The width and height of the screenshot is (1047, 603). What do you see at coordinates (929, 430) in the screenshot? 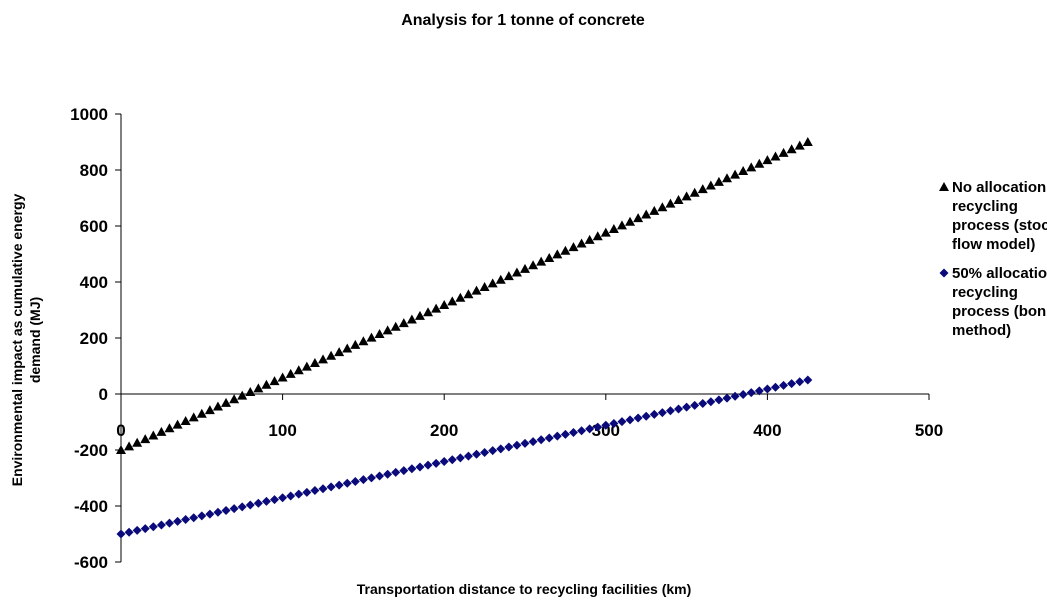
I see `x-tick-label: 500` at bounding box center [929, 430].